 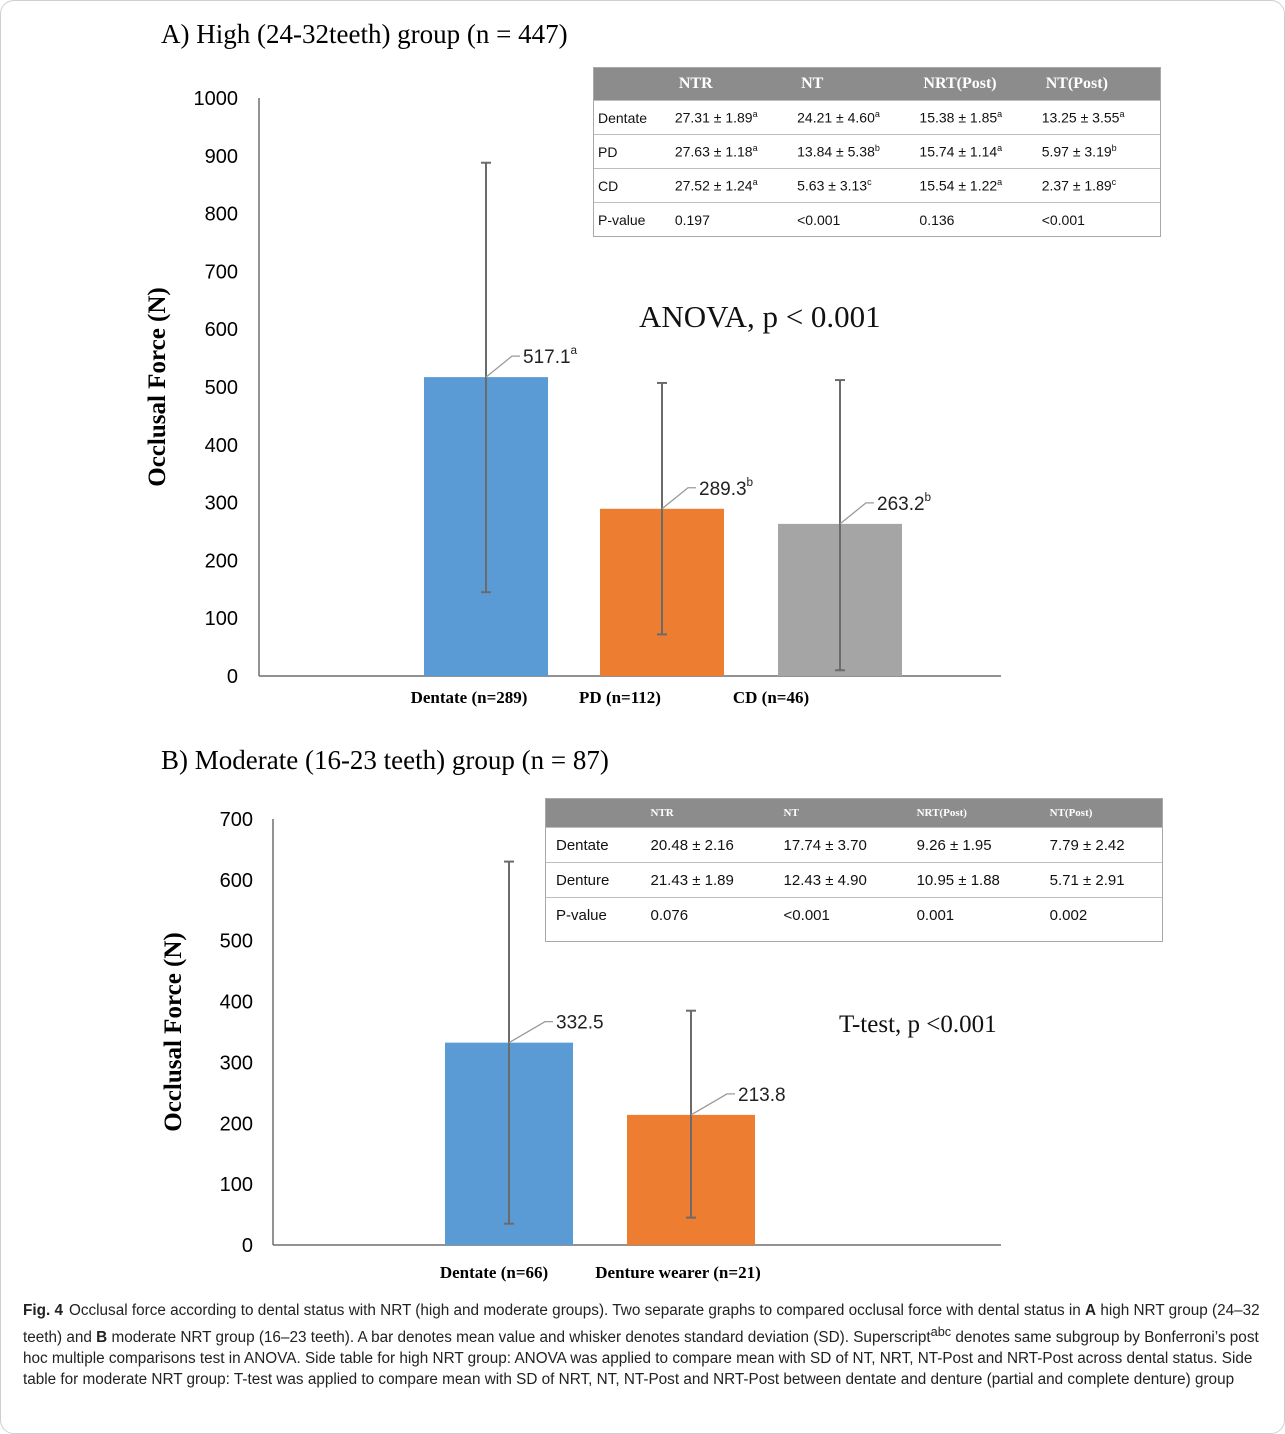 I want to click on table-b-header-cell: NT, so click(x=840, y=813).